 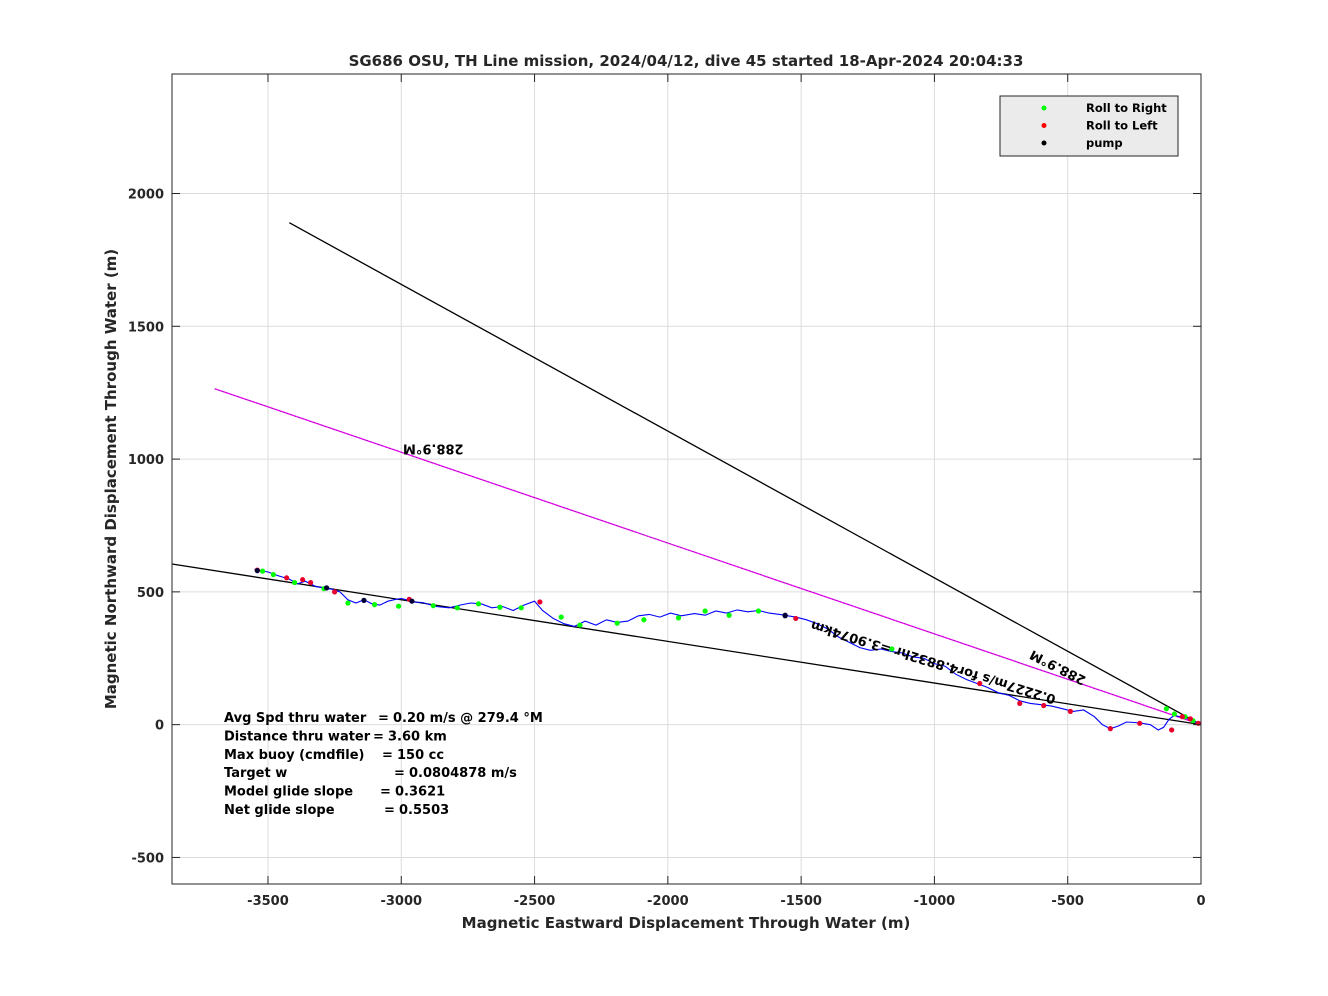 I want to click on y-tick-label: 0, so click(x=159, y=726).